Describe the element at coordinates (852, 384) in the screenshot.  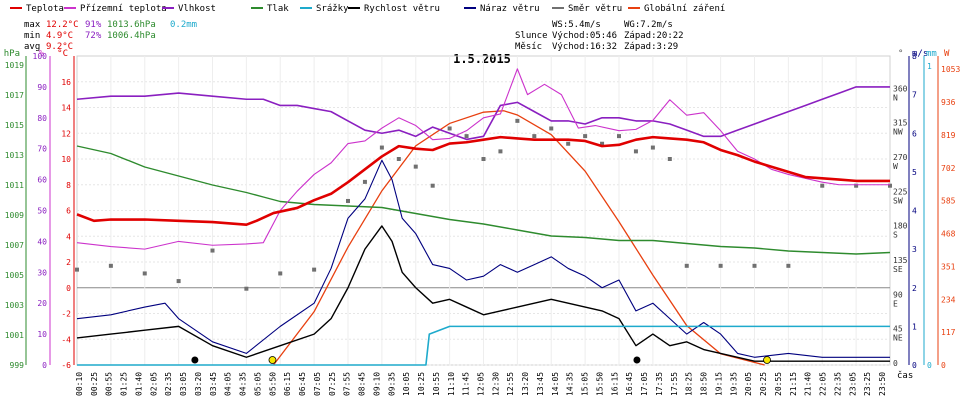
I see `axis-tick-x: 23:05` at that location.